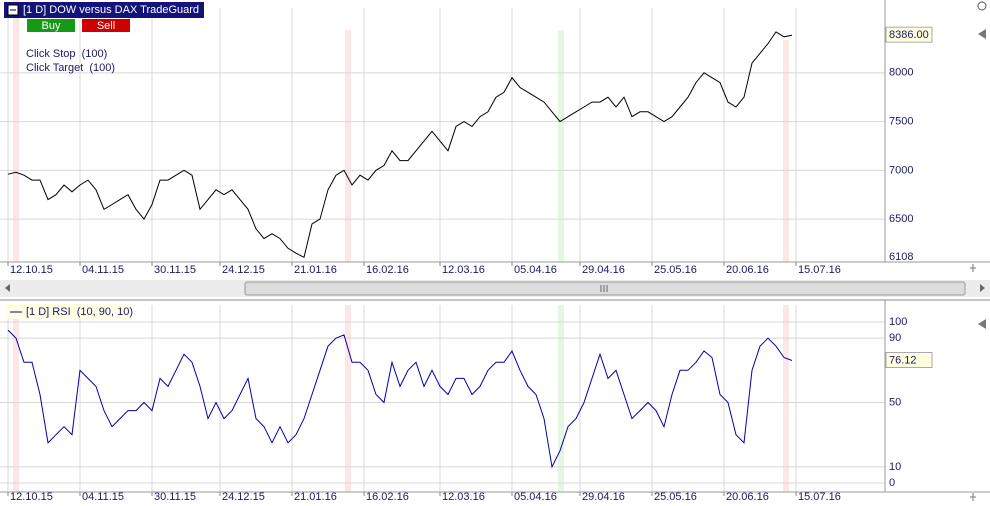 The height and width of the screenshot is (506, 990). I want to click on value-label: 8386.00, so click(909, 35).